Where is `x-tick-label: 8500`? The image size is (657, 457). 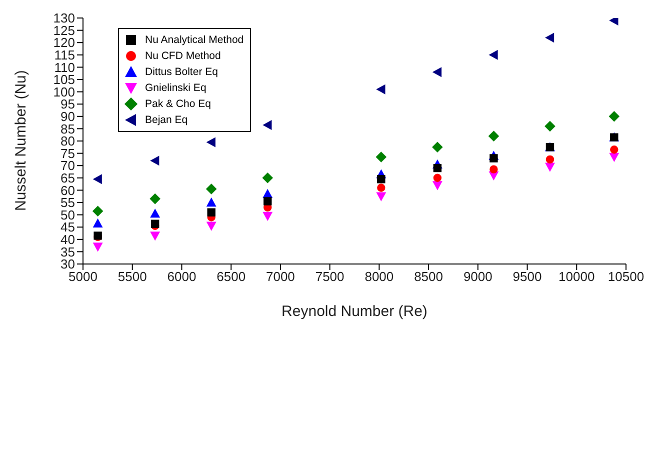 x-tick-label: 8500 is located at coordinates (429, 276).